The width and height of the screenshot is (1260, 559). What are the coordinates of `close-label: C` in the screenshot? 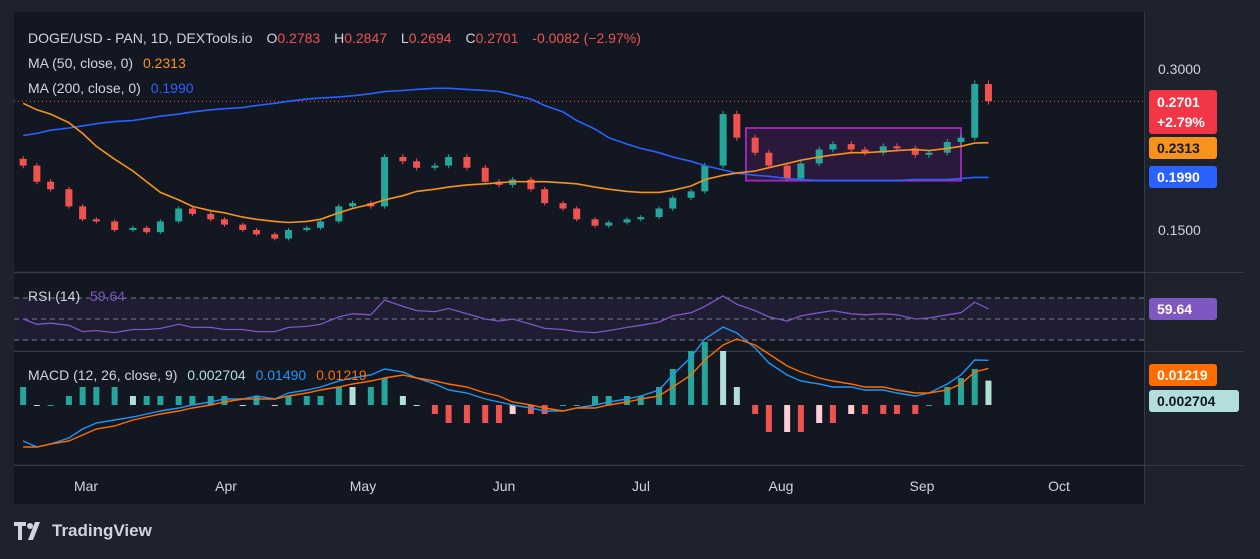 It's located at (470, 38).